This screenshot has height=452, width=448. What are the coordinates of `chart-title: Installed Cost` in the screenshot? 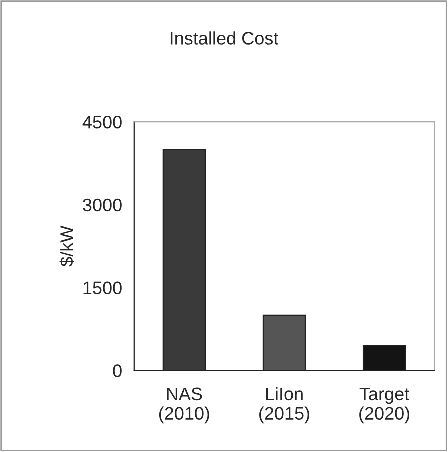 It's located at (224, 38).